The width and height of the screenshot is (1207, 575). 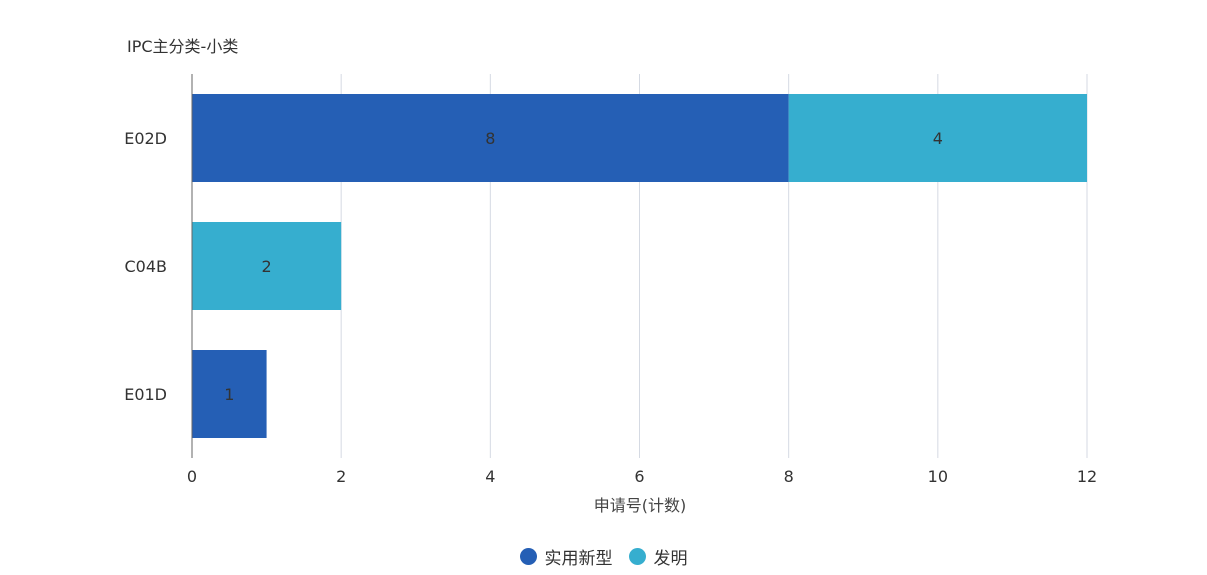 I want to click on legend-label: 发明, so click(x=671, y=556).